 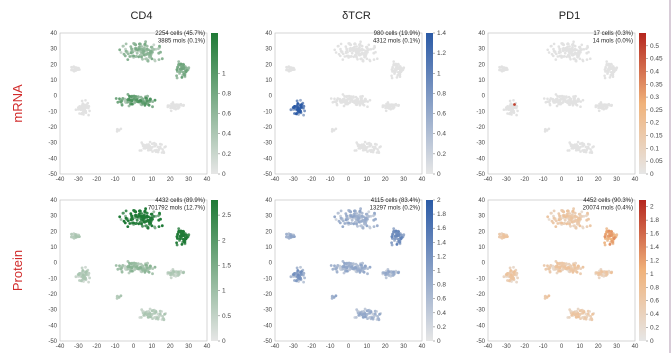 I want to click on colorbar-tick-label: 2, so click(x=439, y=200).